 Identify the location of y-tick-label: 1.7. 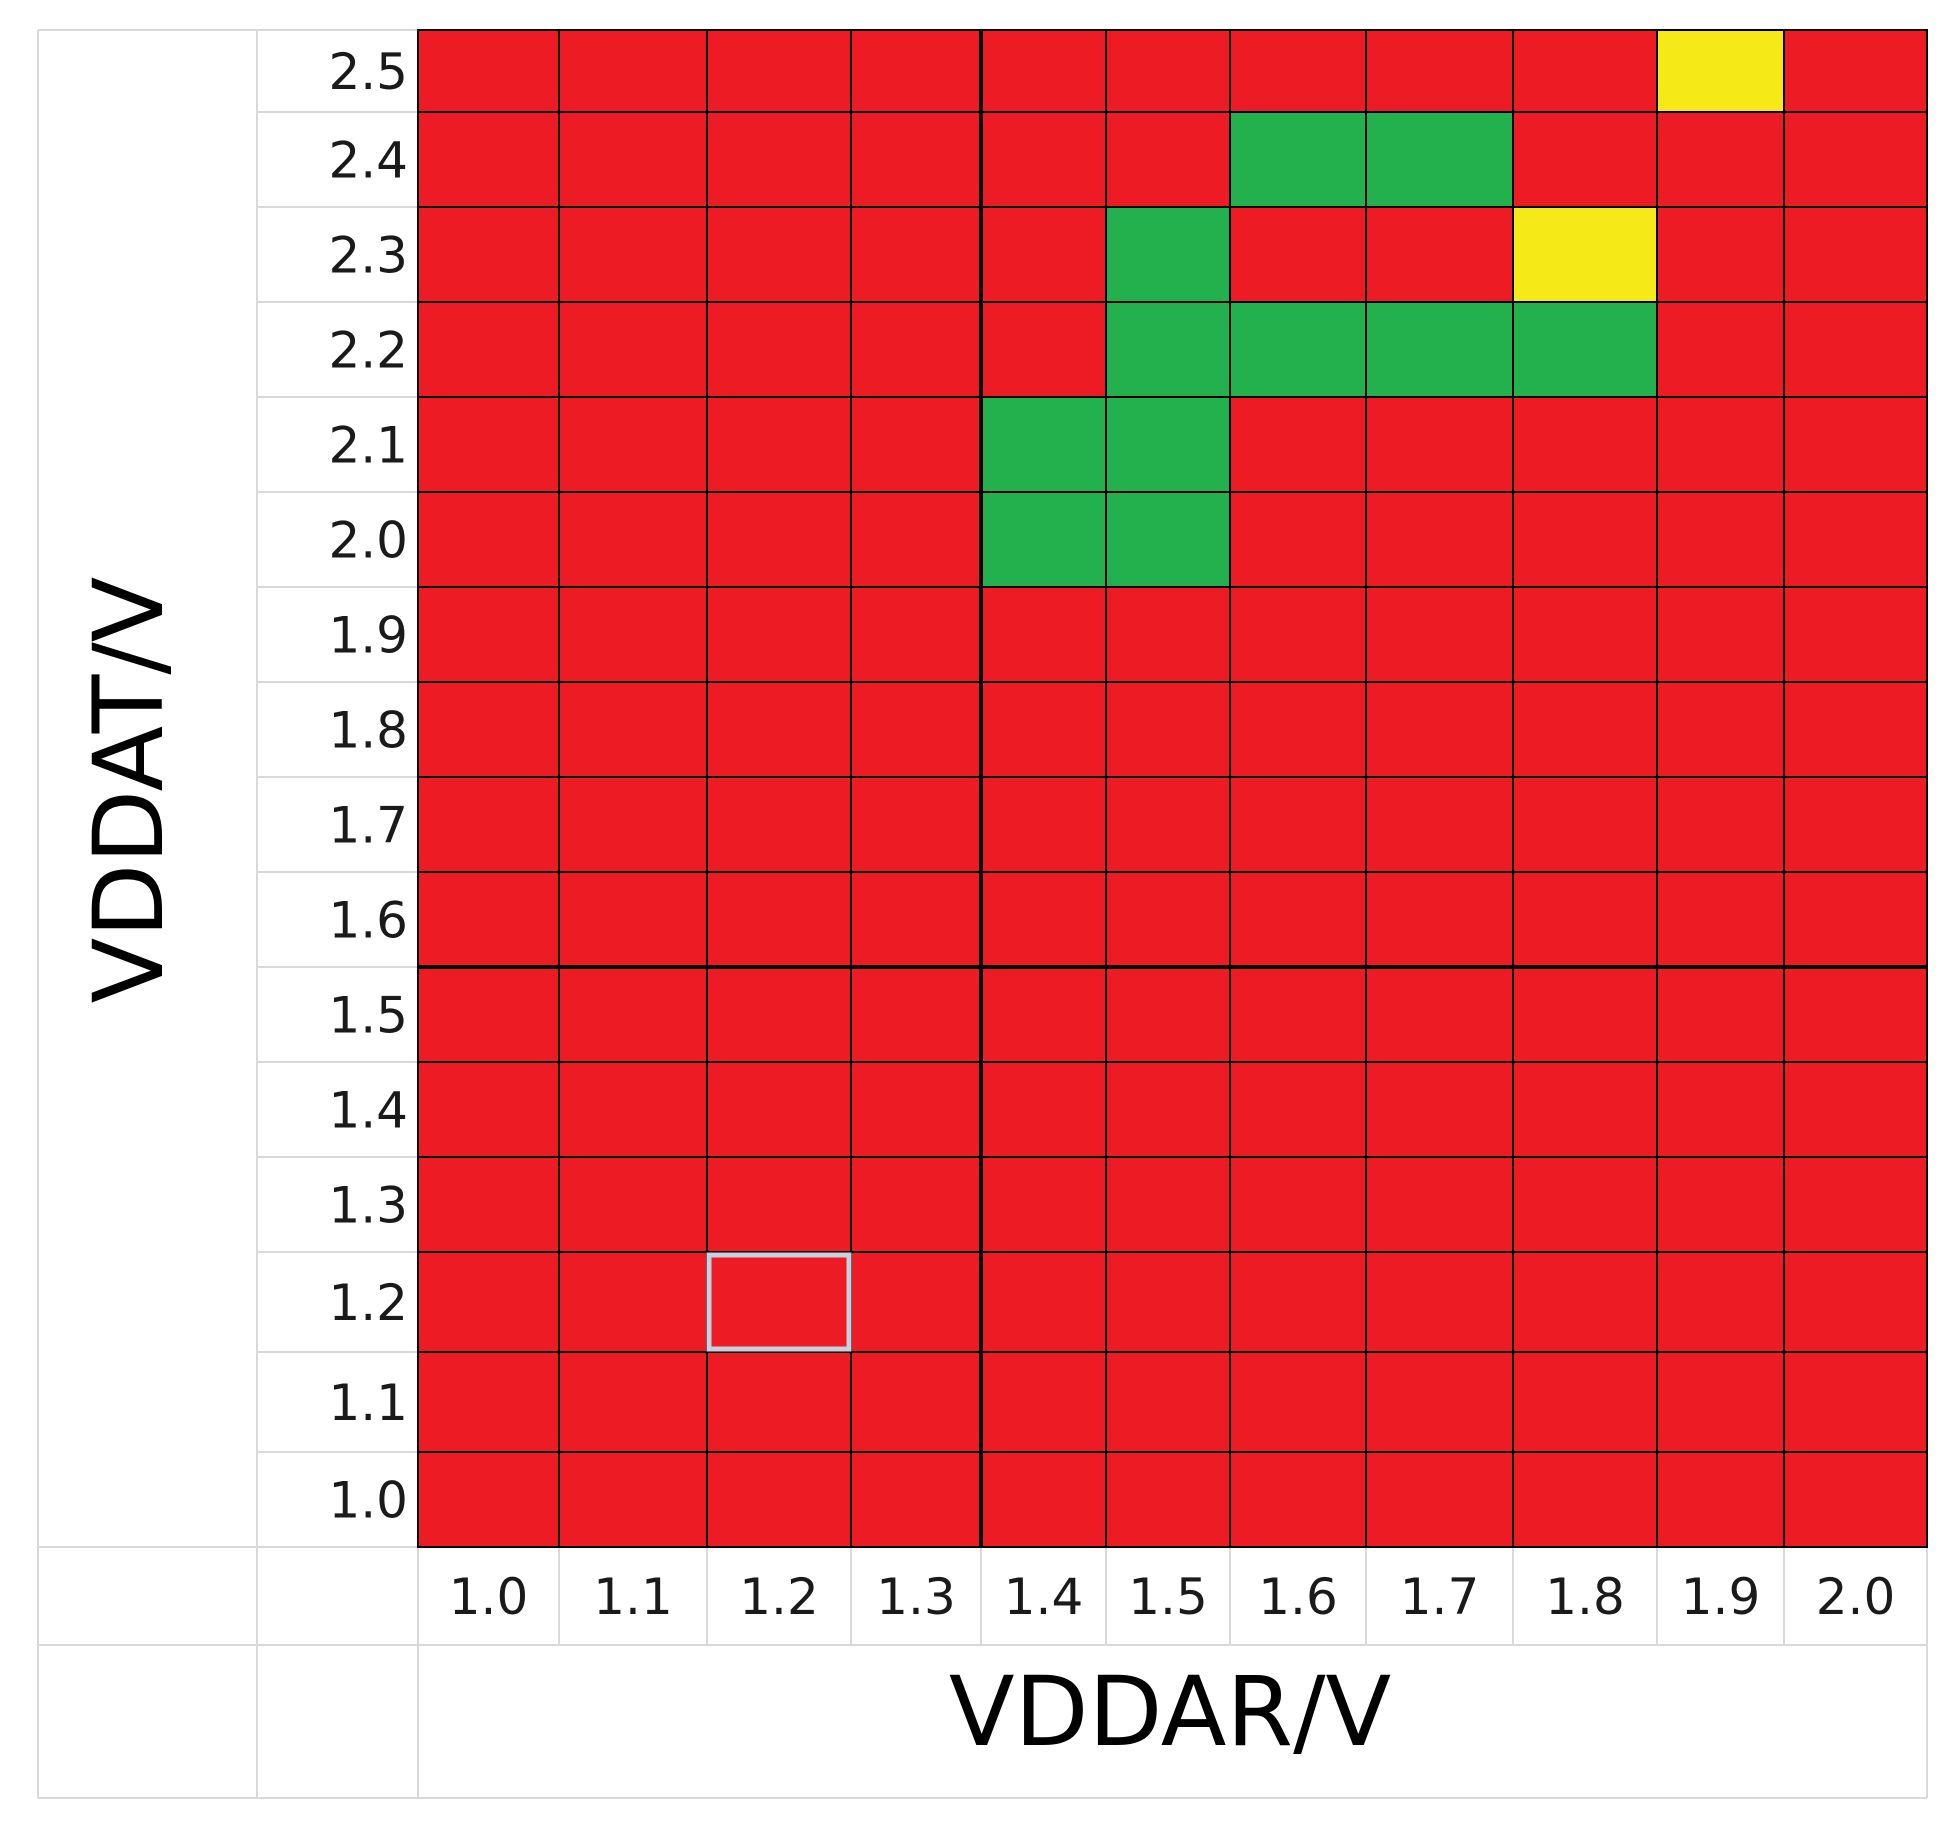
(368, 826).